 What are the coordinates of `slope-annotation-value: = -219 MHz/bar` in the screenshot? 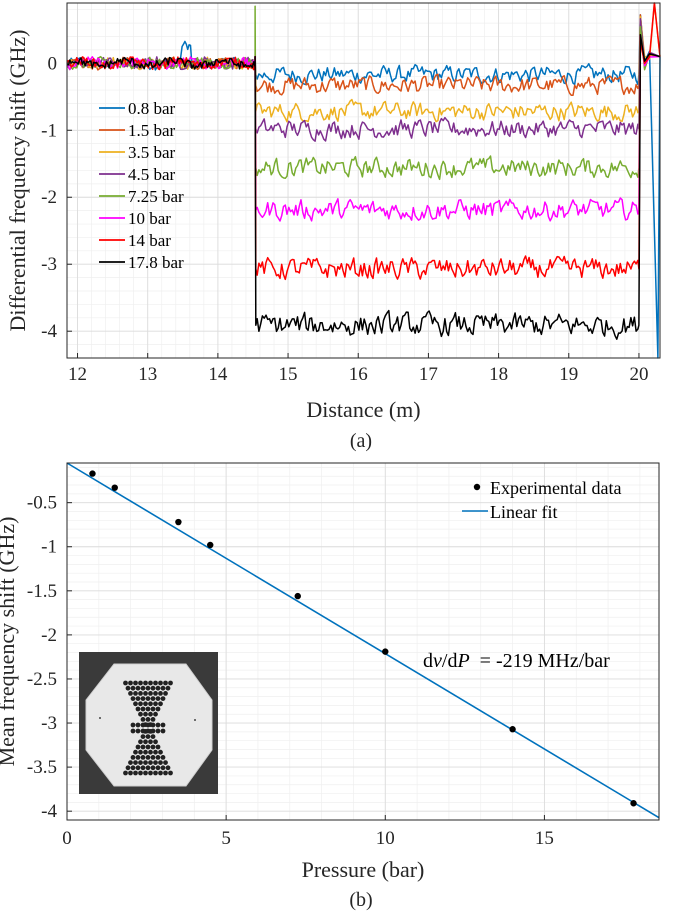 It's located at (540, 661).